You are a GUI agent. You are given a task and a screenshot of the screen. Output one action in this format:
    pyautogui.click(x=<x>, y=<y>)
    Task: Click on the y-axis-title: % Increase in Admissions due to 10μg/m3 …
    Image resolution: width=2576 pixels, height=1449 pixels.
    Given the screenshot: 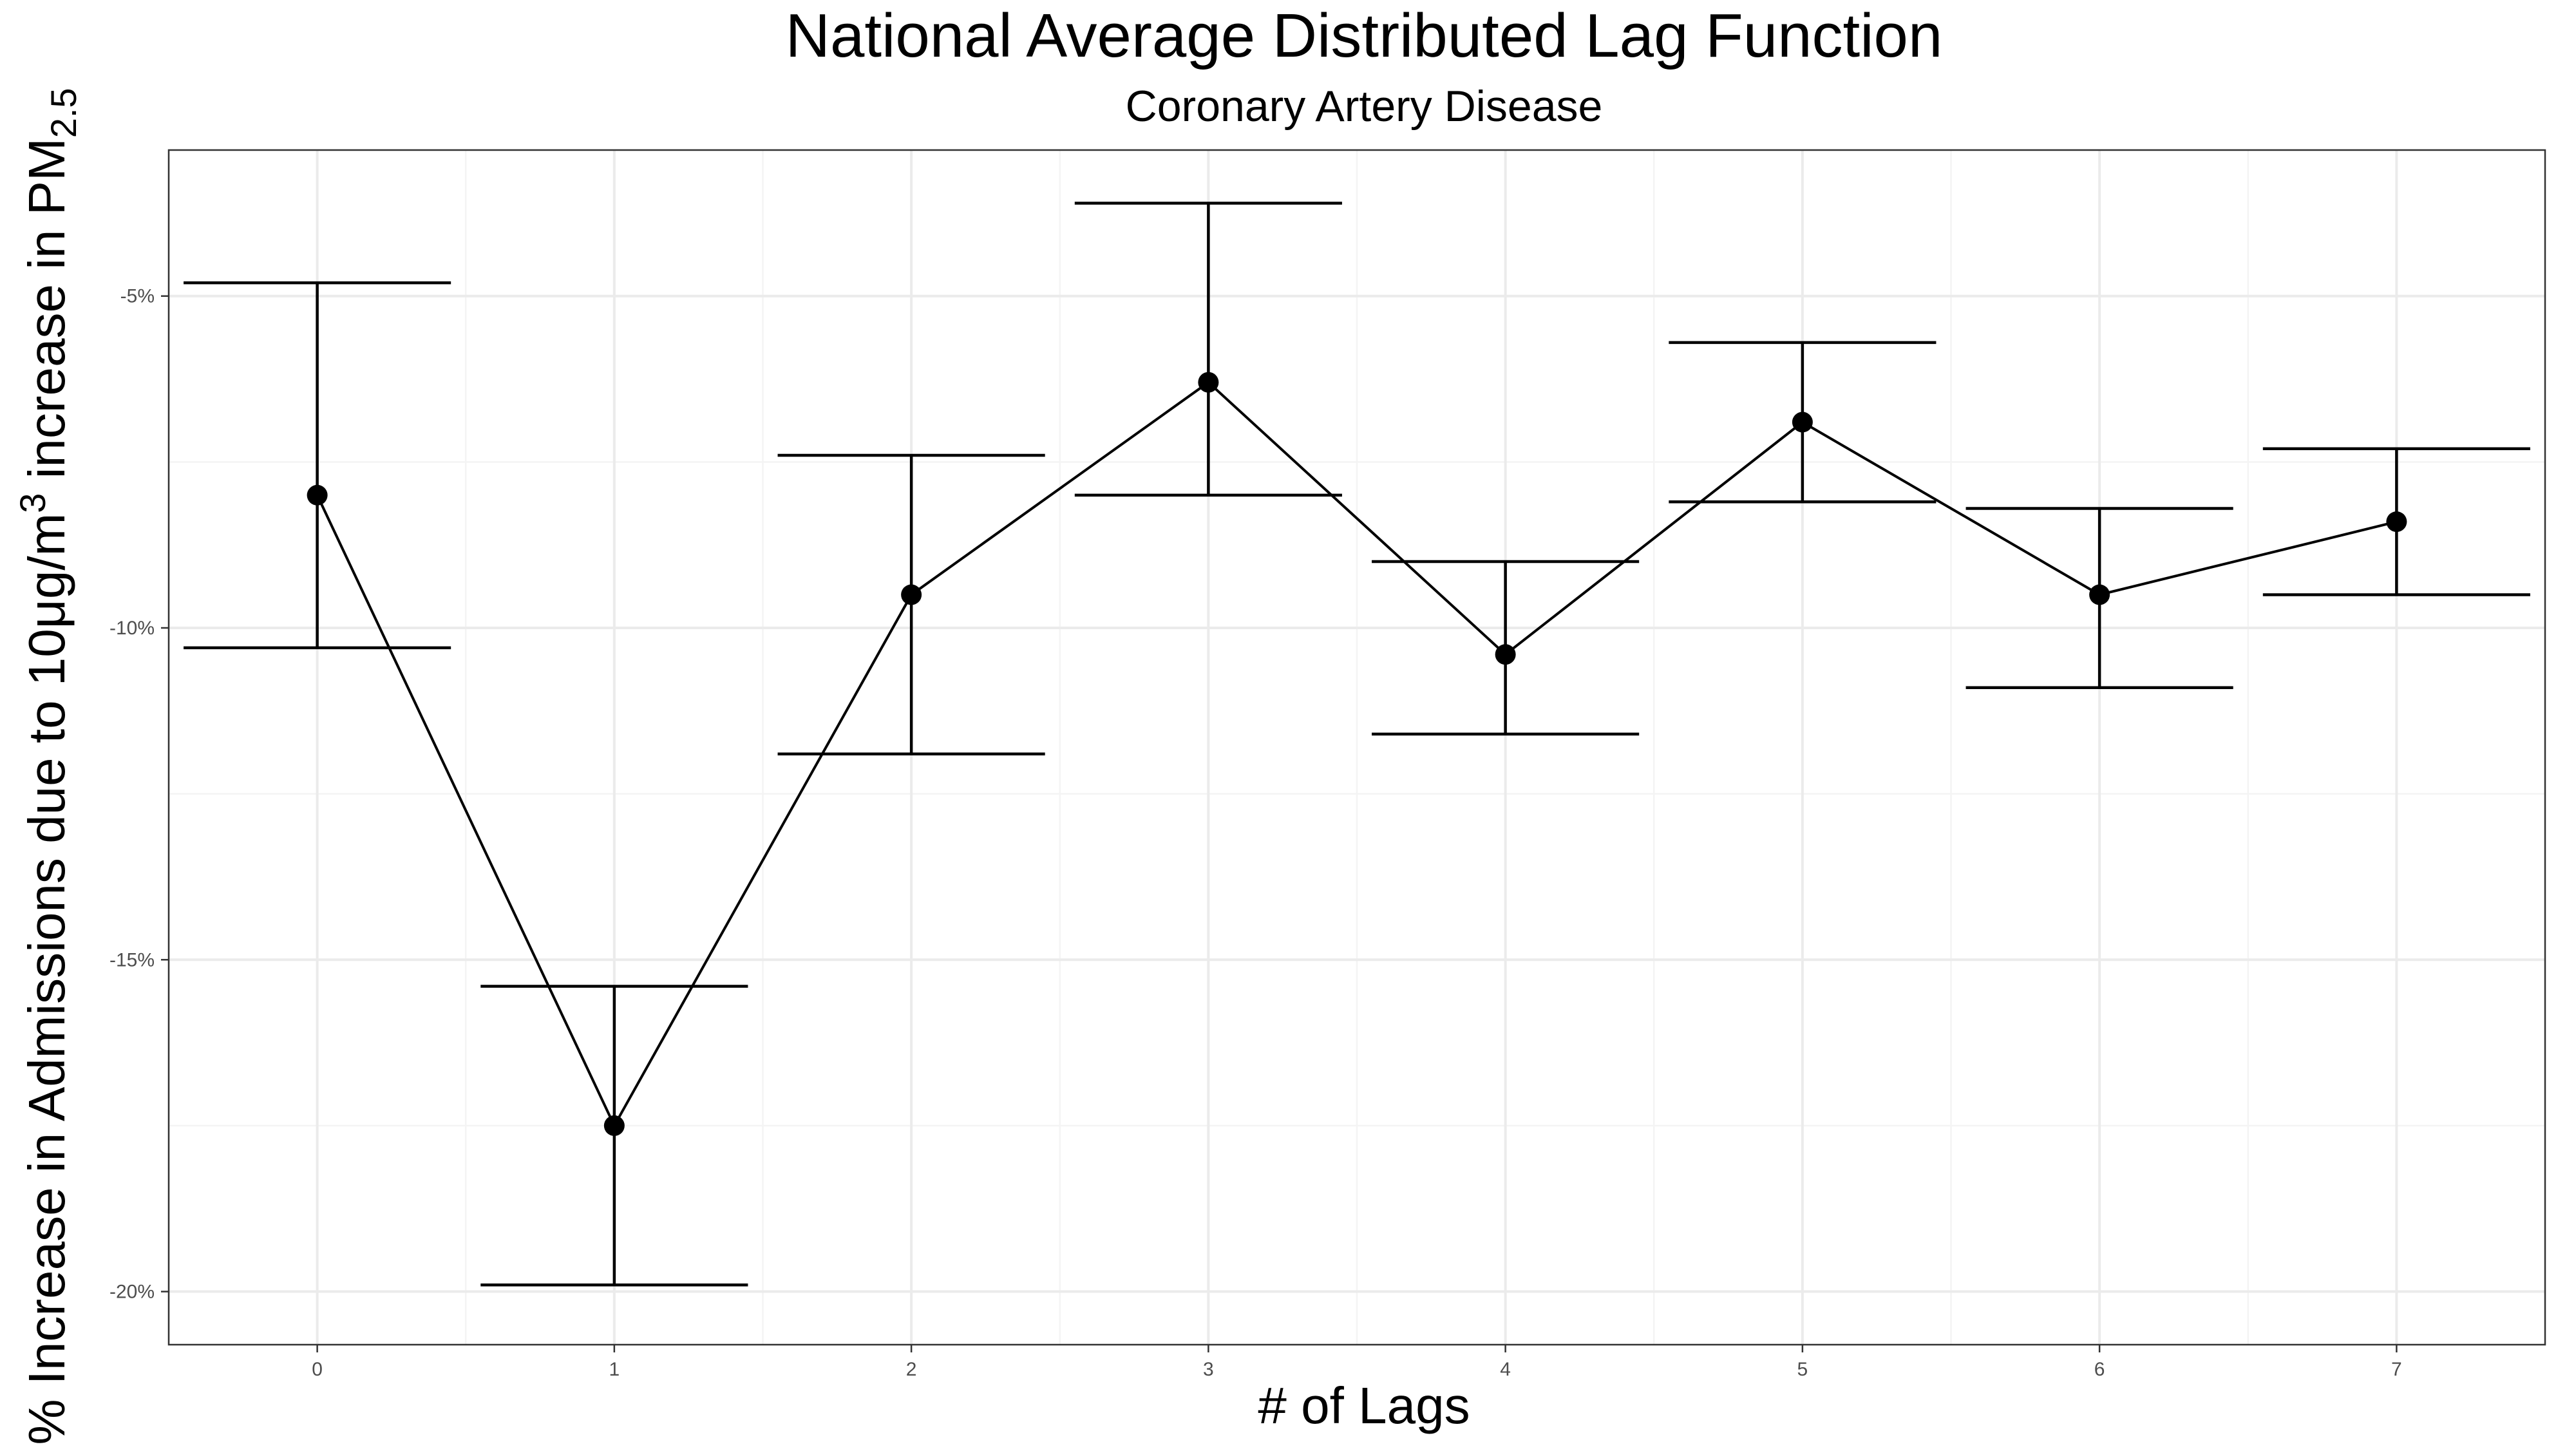 What is the action you would take?
    pyautogui.click(x=48, y=766)
    